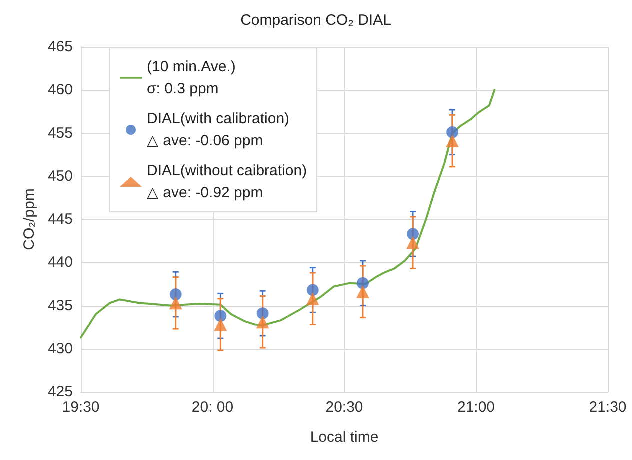  I want to click on x-tick-label: 21:30, so click(608, 407).